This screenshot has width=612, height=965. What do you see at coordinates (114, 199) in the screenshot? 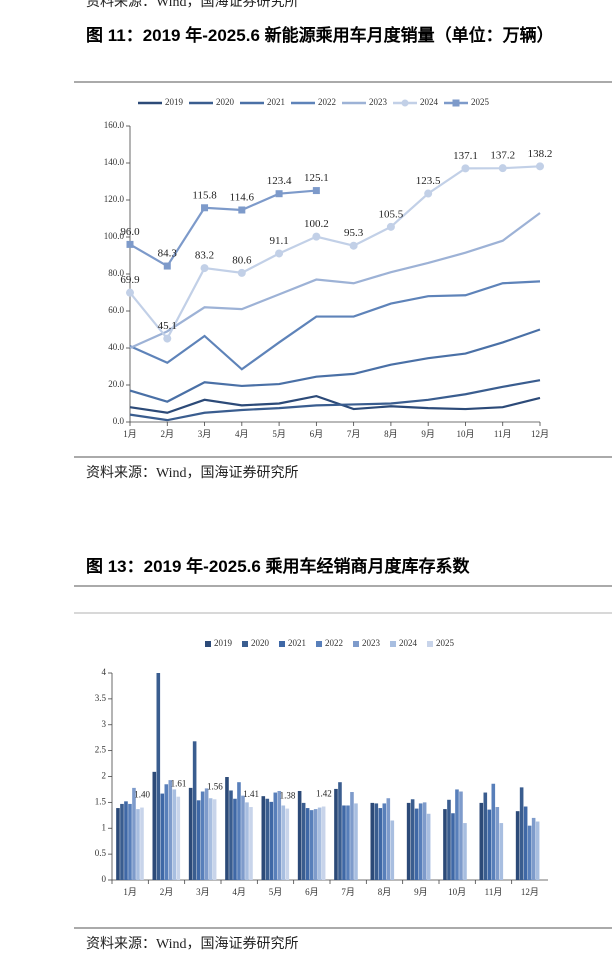
I see `y-tick-label: 120.0` at bounding box center [114, 199].